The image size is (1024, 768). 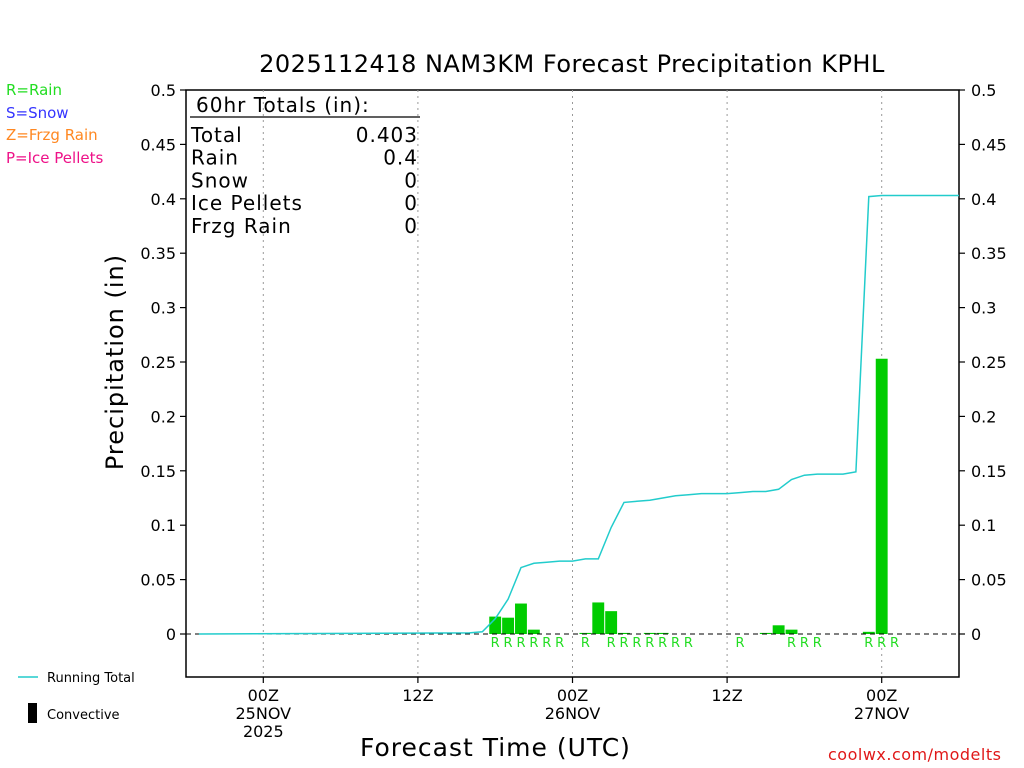 I want to click on y-tick-left-label: 0.2, so click(x=163, y=416).